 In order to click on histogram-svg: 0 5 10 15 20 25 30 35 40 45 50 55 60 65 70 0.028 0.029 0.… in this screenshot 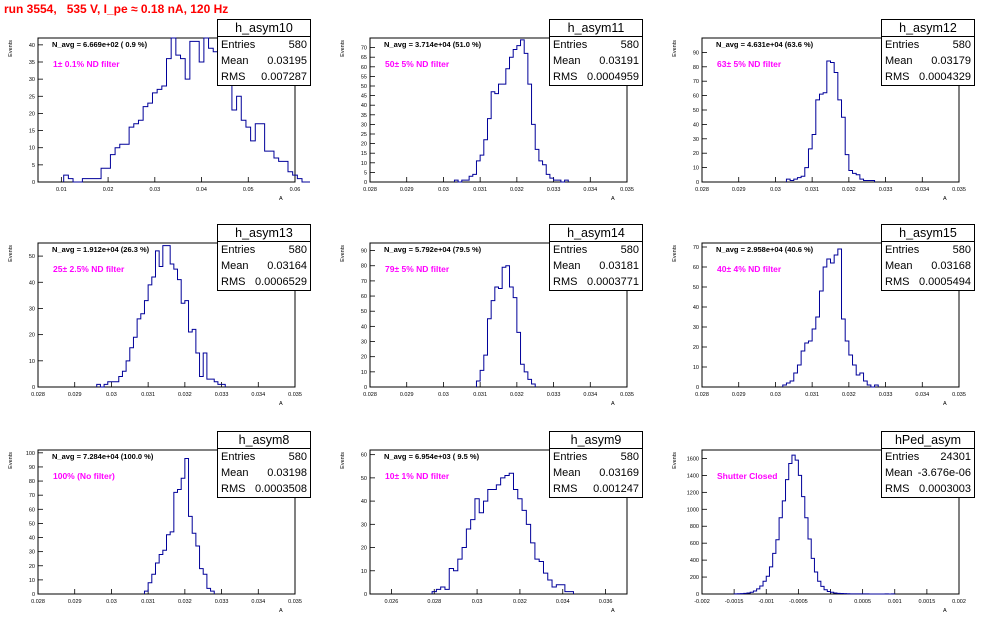, I will do `click(487, 119)`.